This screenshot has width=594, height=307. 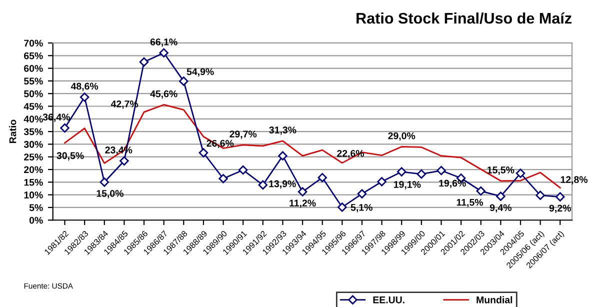 What do you see at coordinates (33, 68) in the screenshot?
I see `y-tick-label: 60%` at bounding box center [33, 68].